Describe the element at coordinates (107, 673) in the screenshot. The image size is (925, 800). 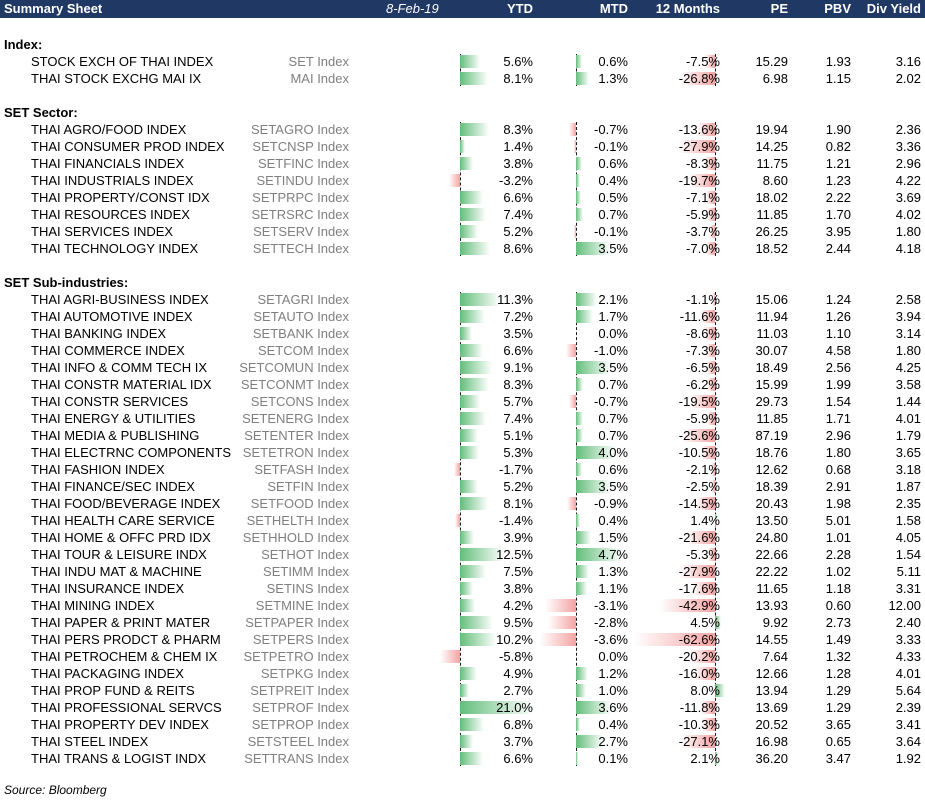
I see `index-name: THAI PACKAGING INDEX` at that location.